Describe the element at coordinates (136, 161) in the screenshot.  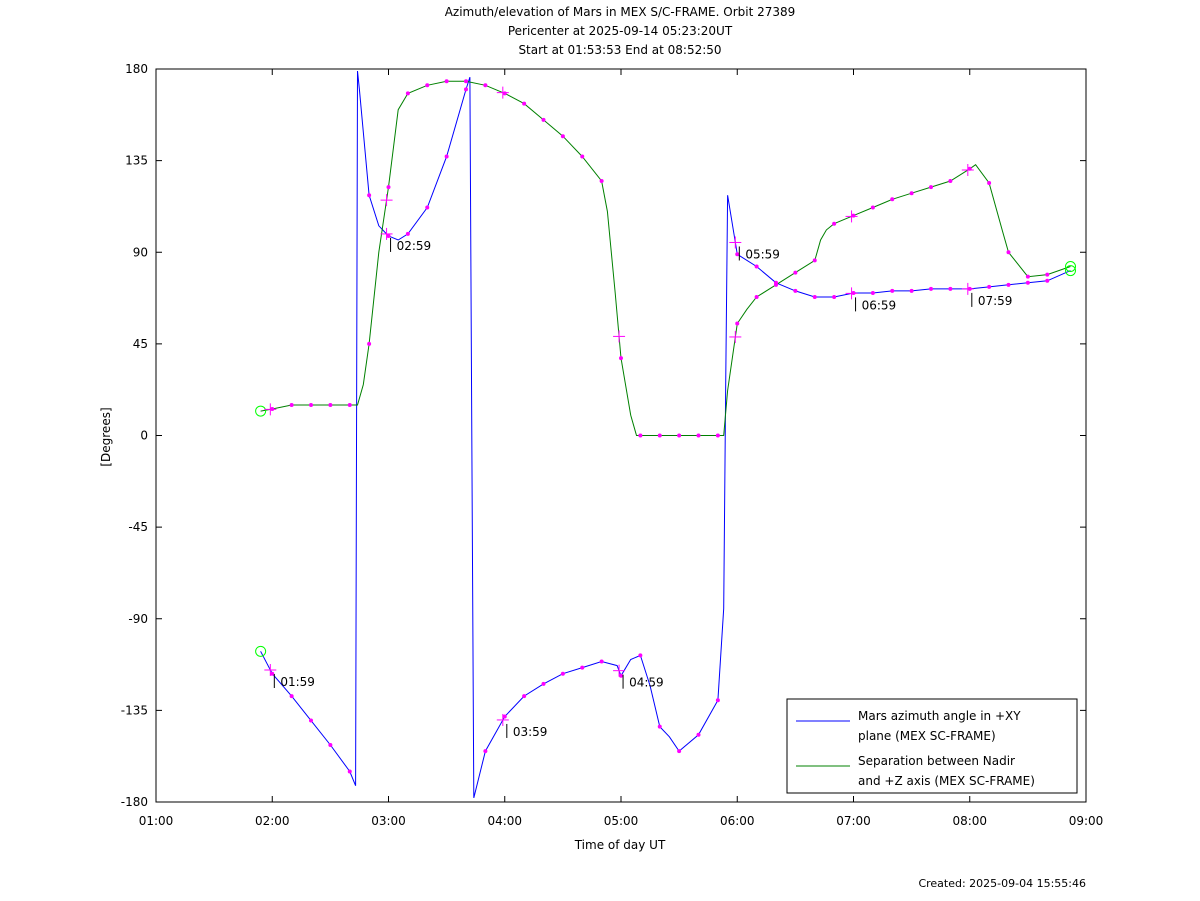
I see `y-tick-label-1: 135` at that location.